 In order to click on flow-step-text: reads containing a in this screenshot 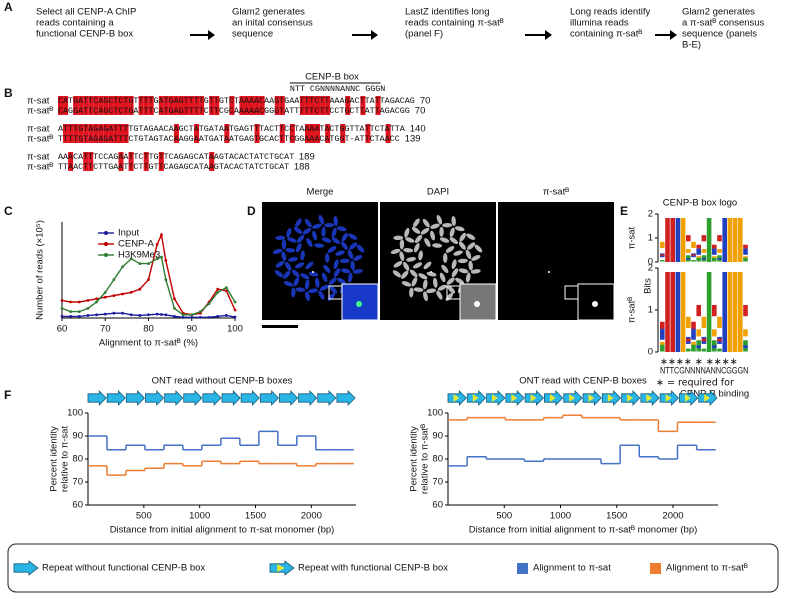, I will do `click(75, 23)`.